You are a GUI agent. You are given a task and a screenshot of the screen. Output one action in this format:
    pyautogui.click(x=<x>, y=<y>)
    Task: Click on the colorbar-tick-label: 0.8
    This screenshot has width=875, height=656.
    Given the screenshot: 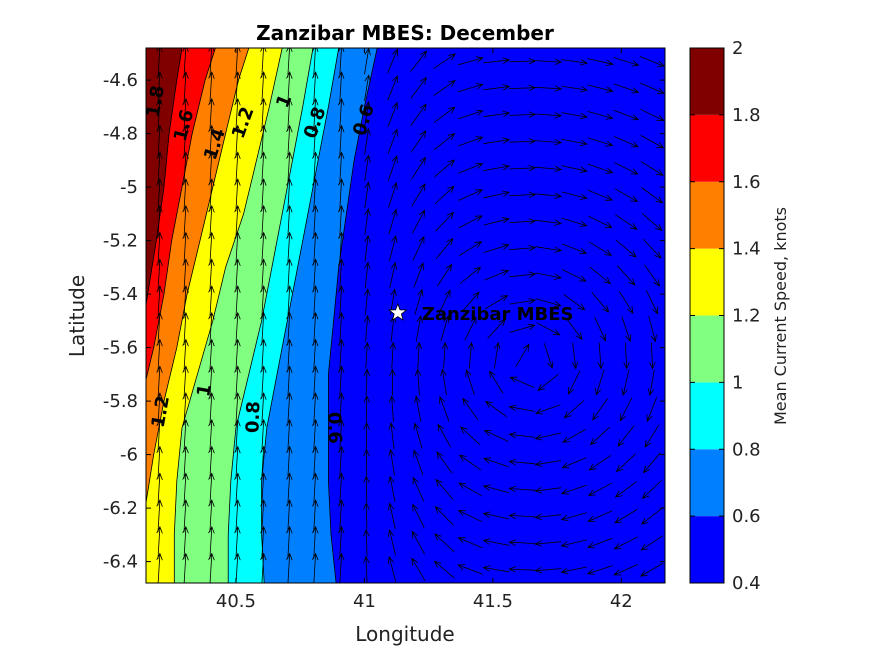 What is the action you would take?
    pyautogui.click(x=746, y=449)
    